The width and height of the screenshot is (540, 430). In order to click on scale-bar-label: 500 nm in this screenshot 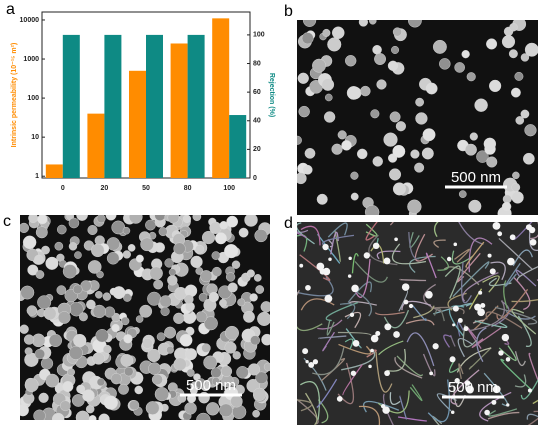, I will do `click(211, 385)`.